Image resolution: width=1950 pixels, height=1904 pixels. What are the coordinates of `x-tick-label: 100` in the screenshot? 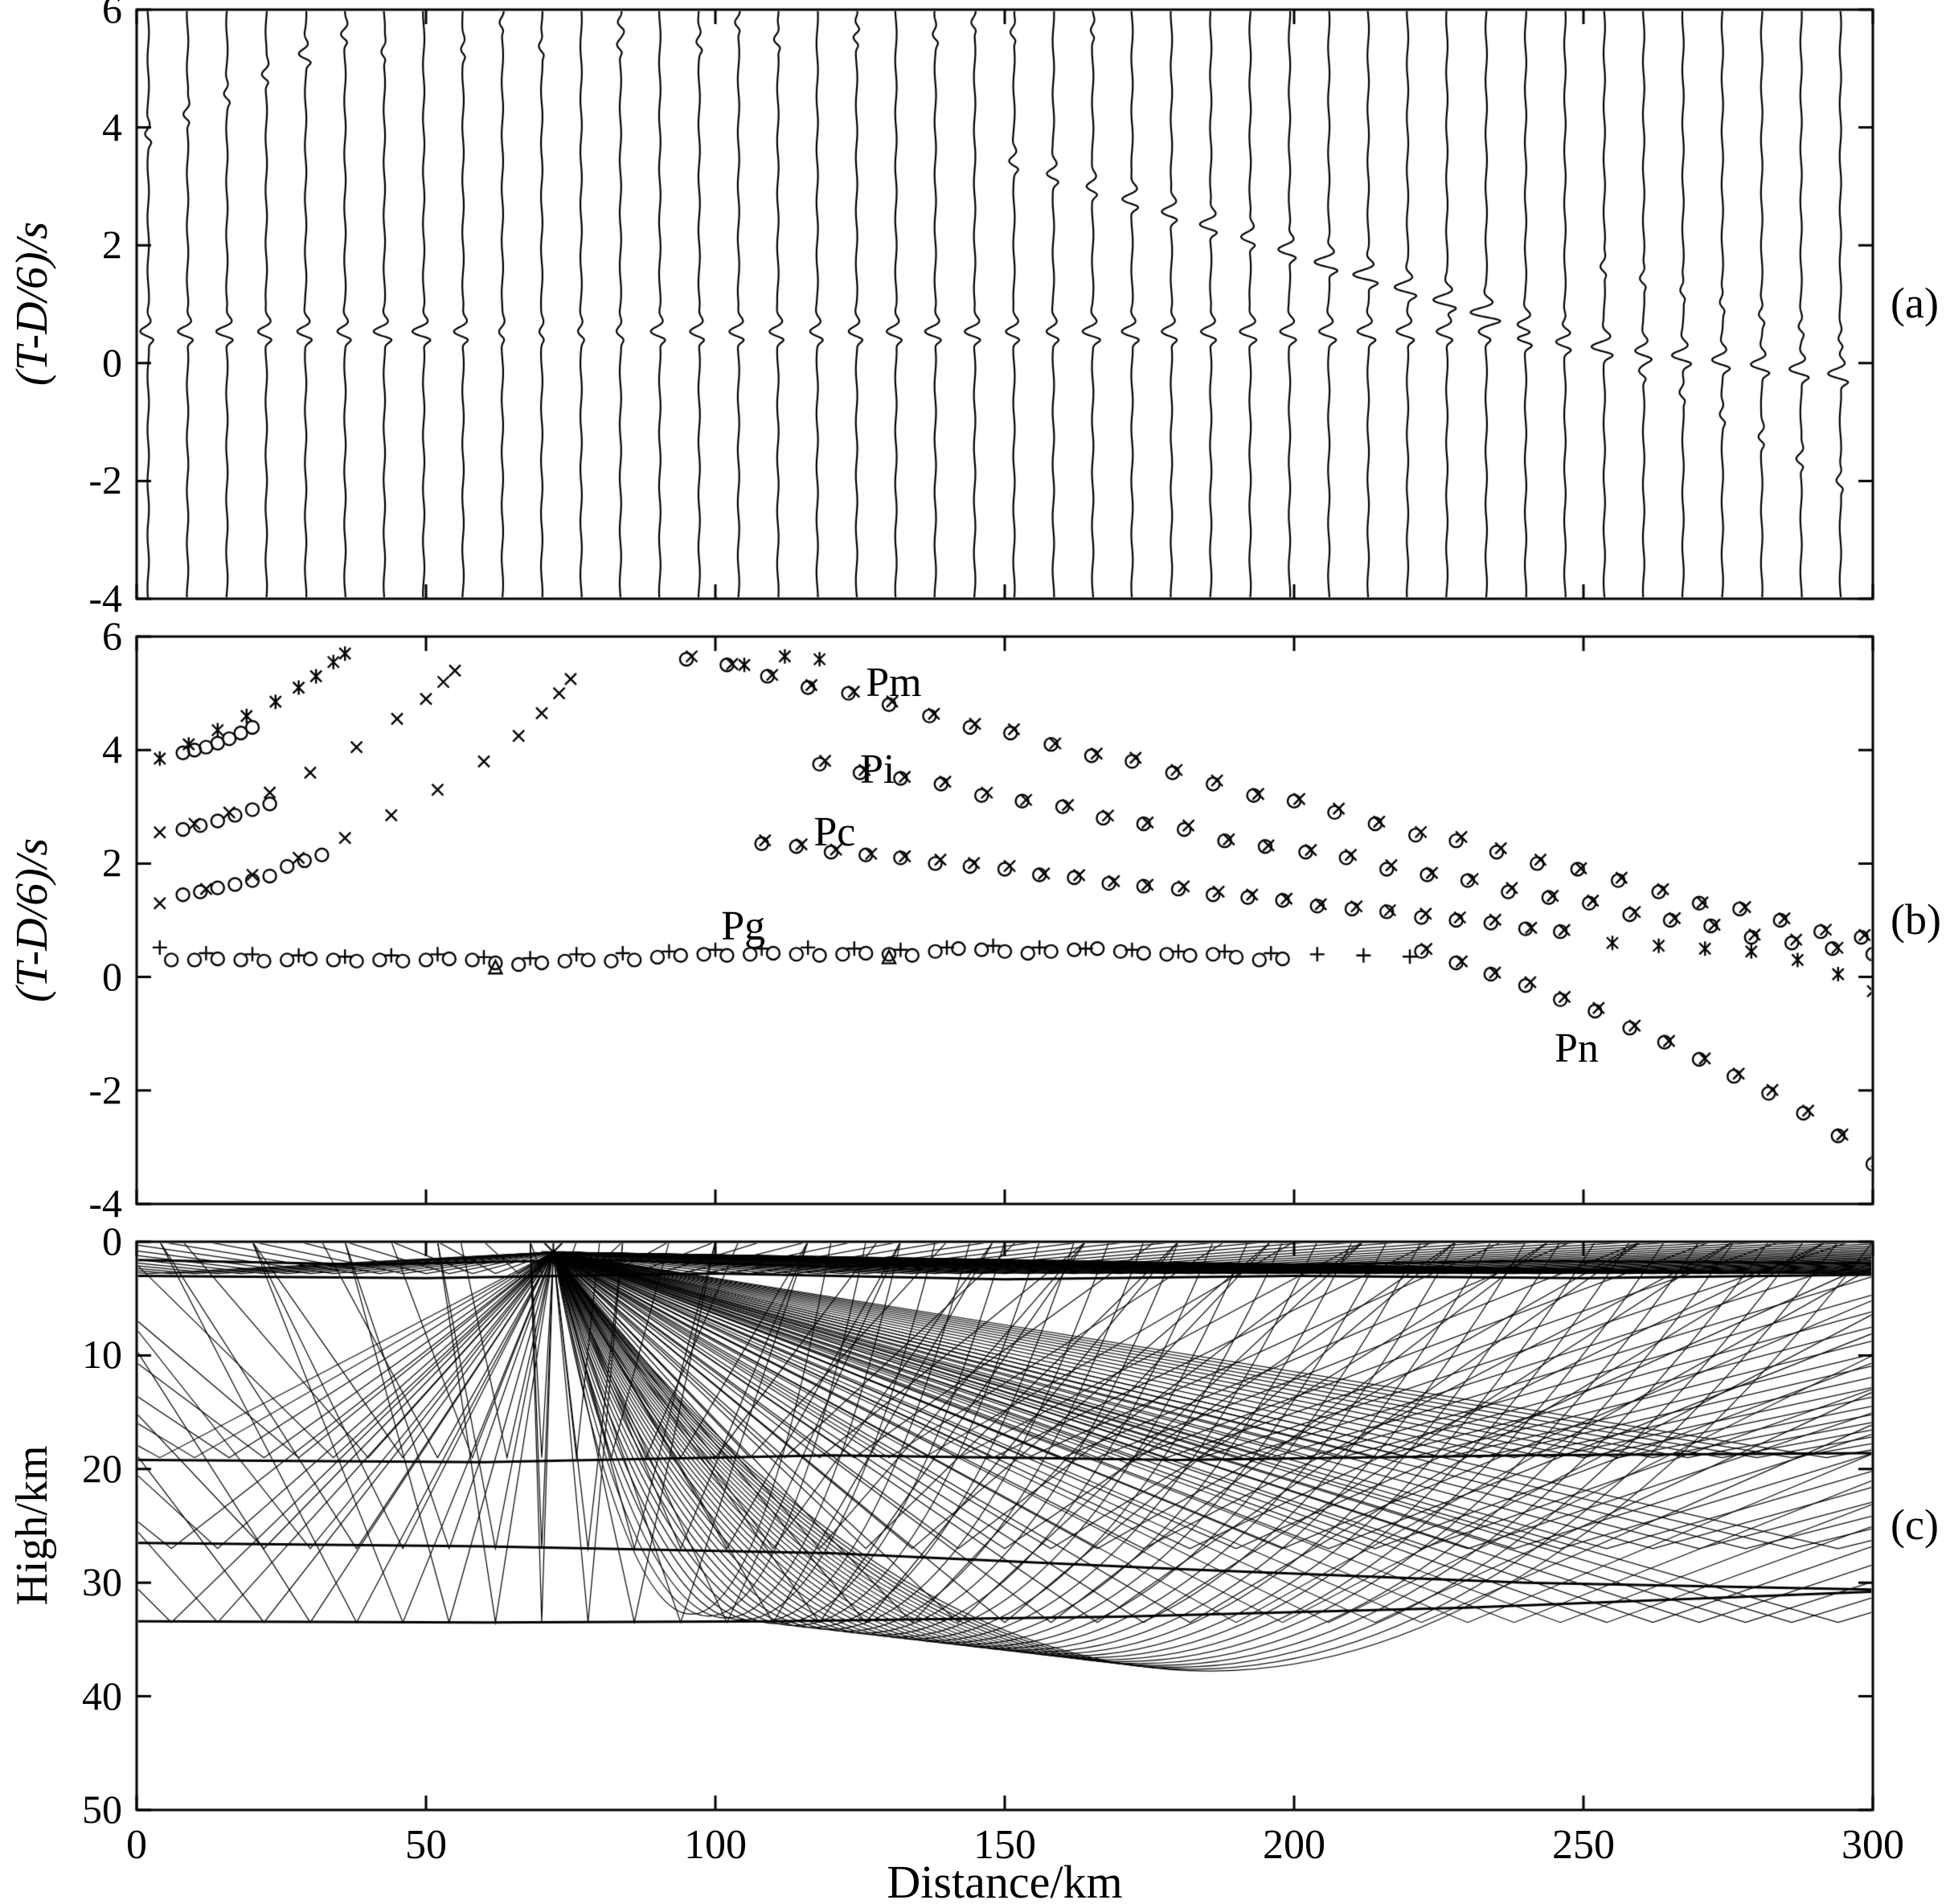 It's located at (715, 1845).